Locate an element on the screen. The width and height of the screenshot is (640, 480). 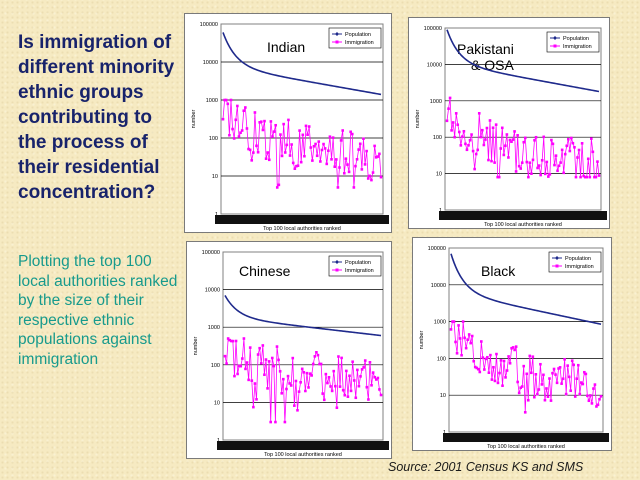
population-line is located at coordinates (523, 61).